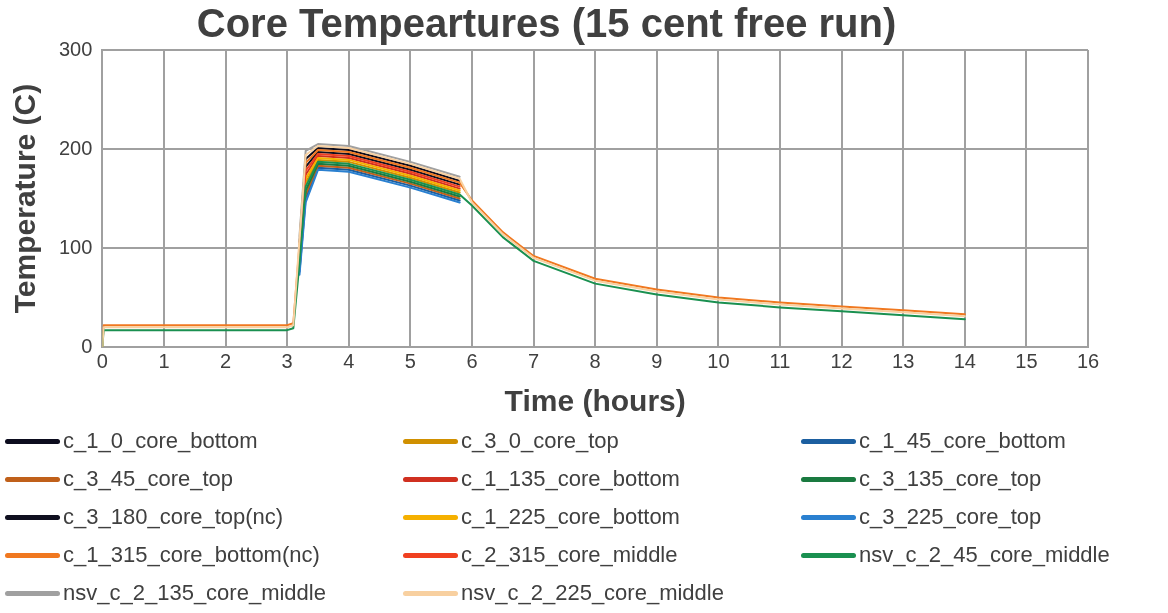  What do you see at coordinates (569, 555) in the screenshot?
I see `legend-label: c_2_315_core_middle` at bounding box center [569, 555].